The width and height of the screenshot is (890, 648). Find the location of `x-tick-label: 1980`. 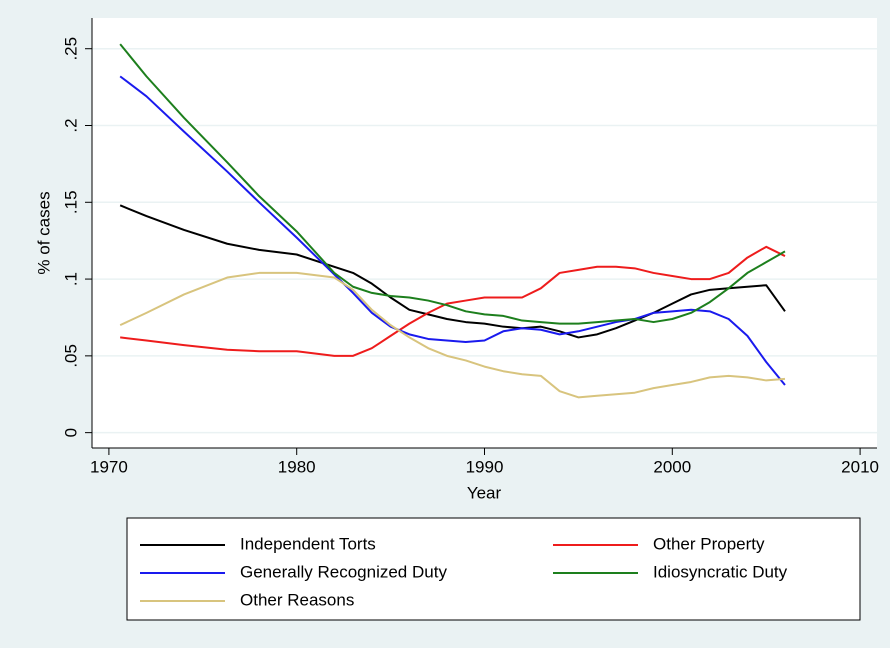

x-tick-label: 1980 is located at coordinates (297, 466).